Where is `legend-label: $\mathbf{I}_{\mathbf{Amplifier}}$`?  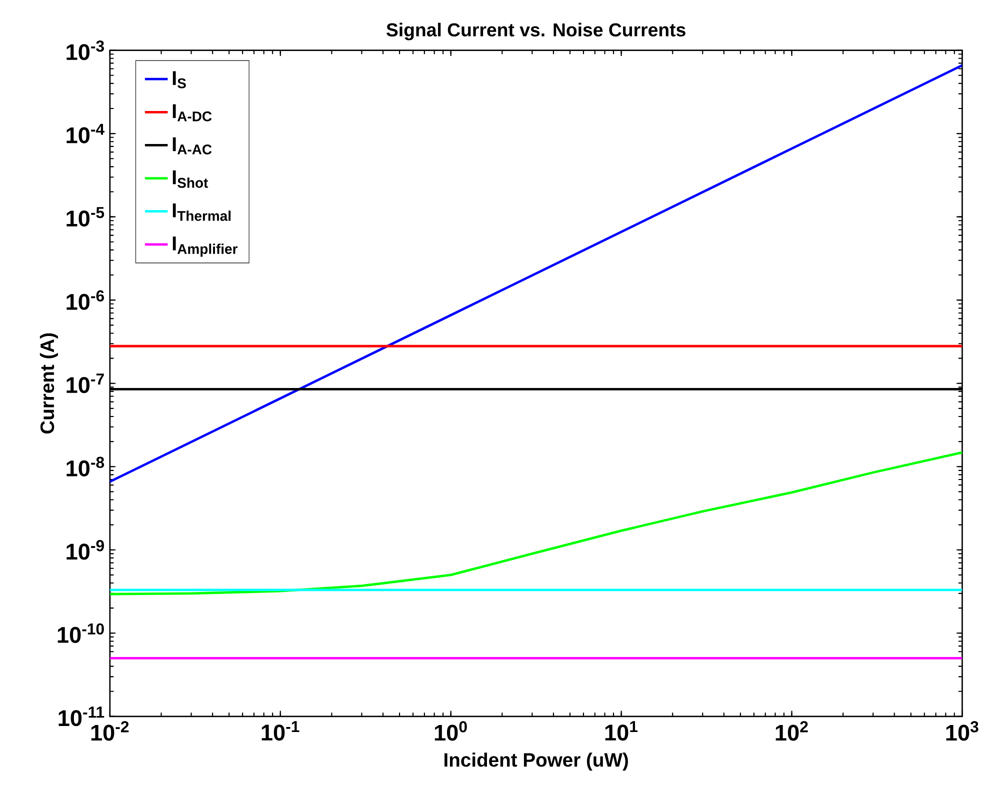 legend-label: $\mathbf{I}_{\mathbf{Amplifier}}$ is located at coordinates (205, 246).